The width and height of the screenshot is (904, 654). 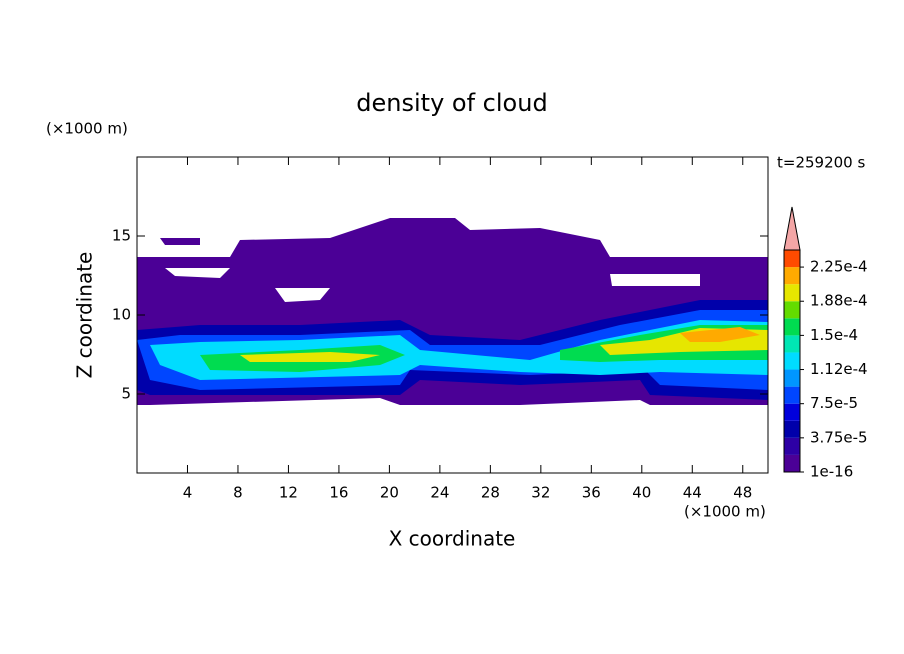 I want to click on x-tick-label: 24, so click(x=439, y=493).